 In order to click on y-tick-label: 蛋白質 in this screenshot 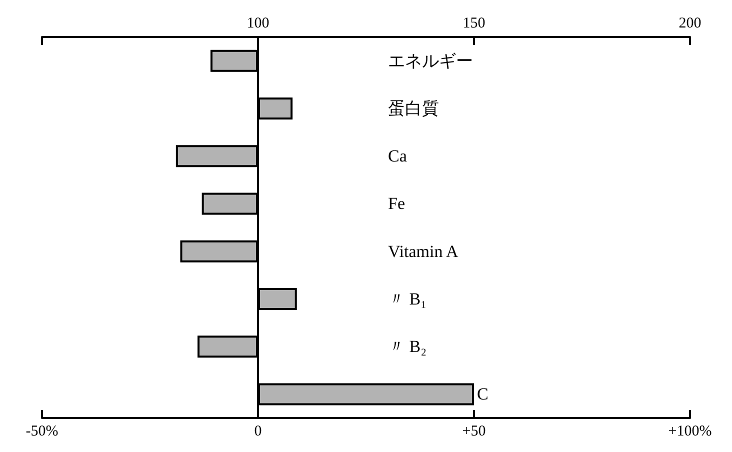, I will do `click(413, 108)`.